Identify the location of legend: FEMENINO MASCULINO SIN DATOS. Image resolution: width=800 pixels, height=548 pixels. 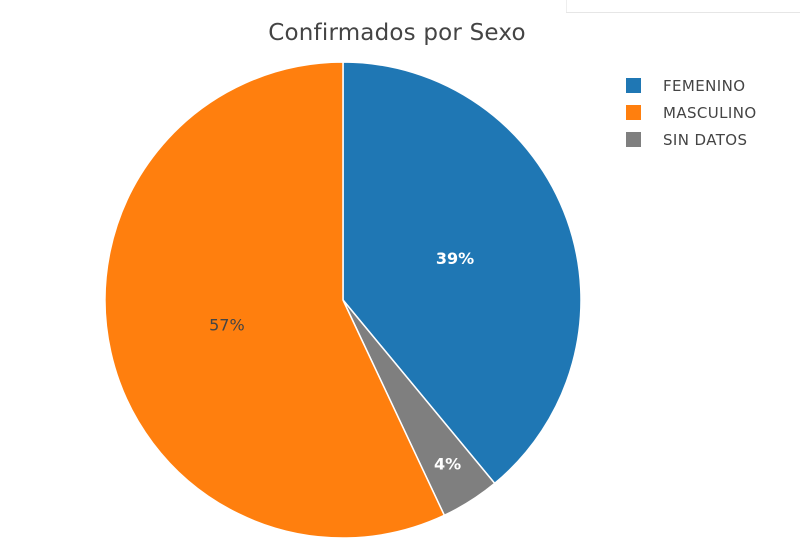
(691, 112).